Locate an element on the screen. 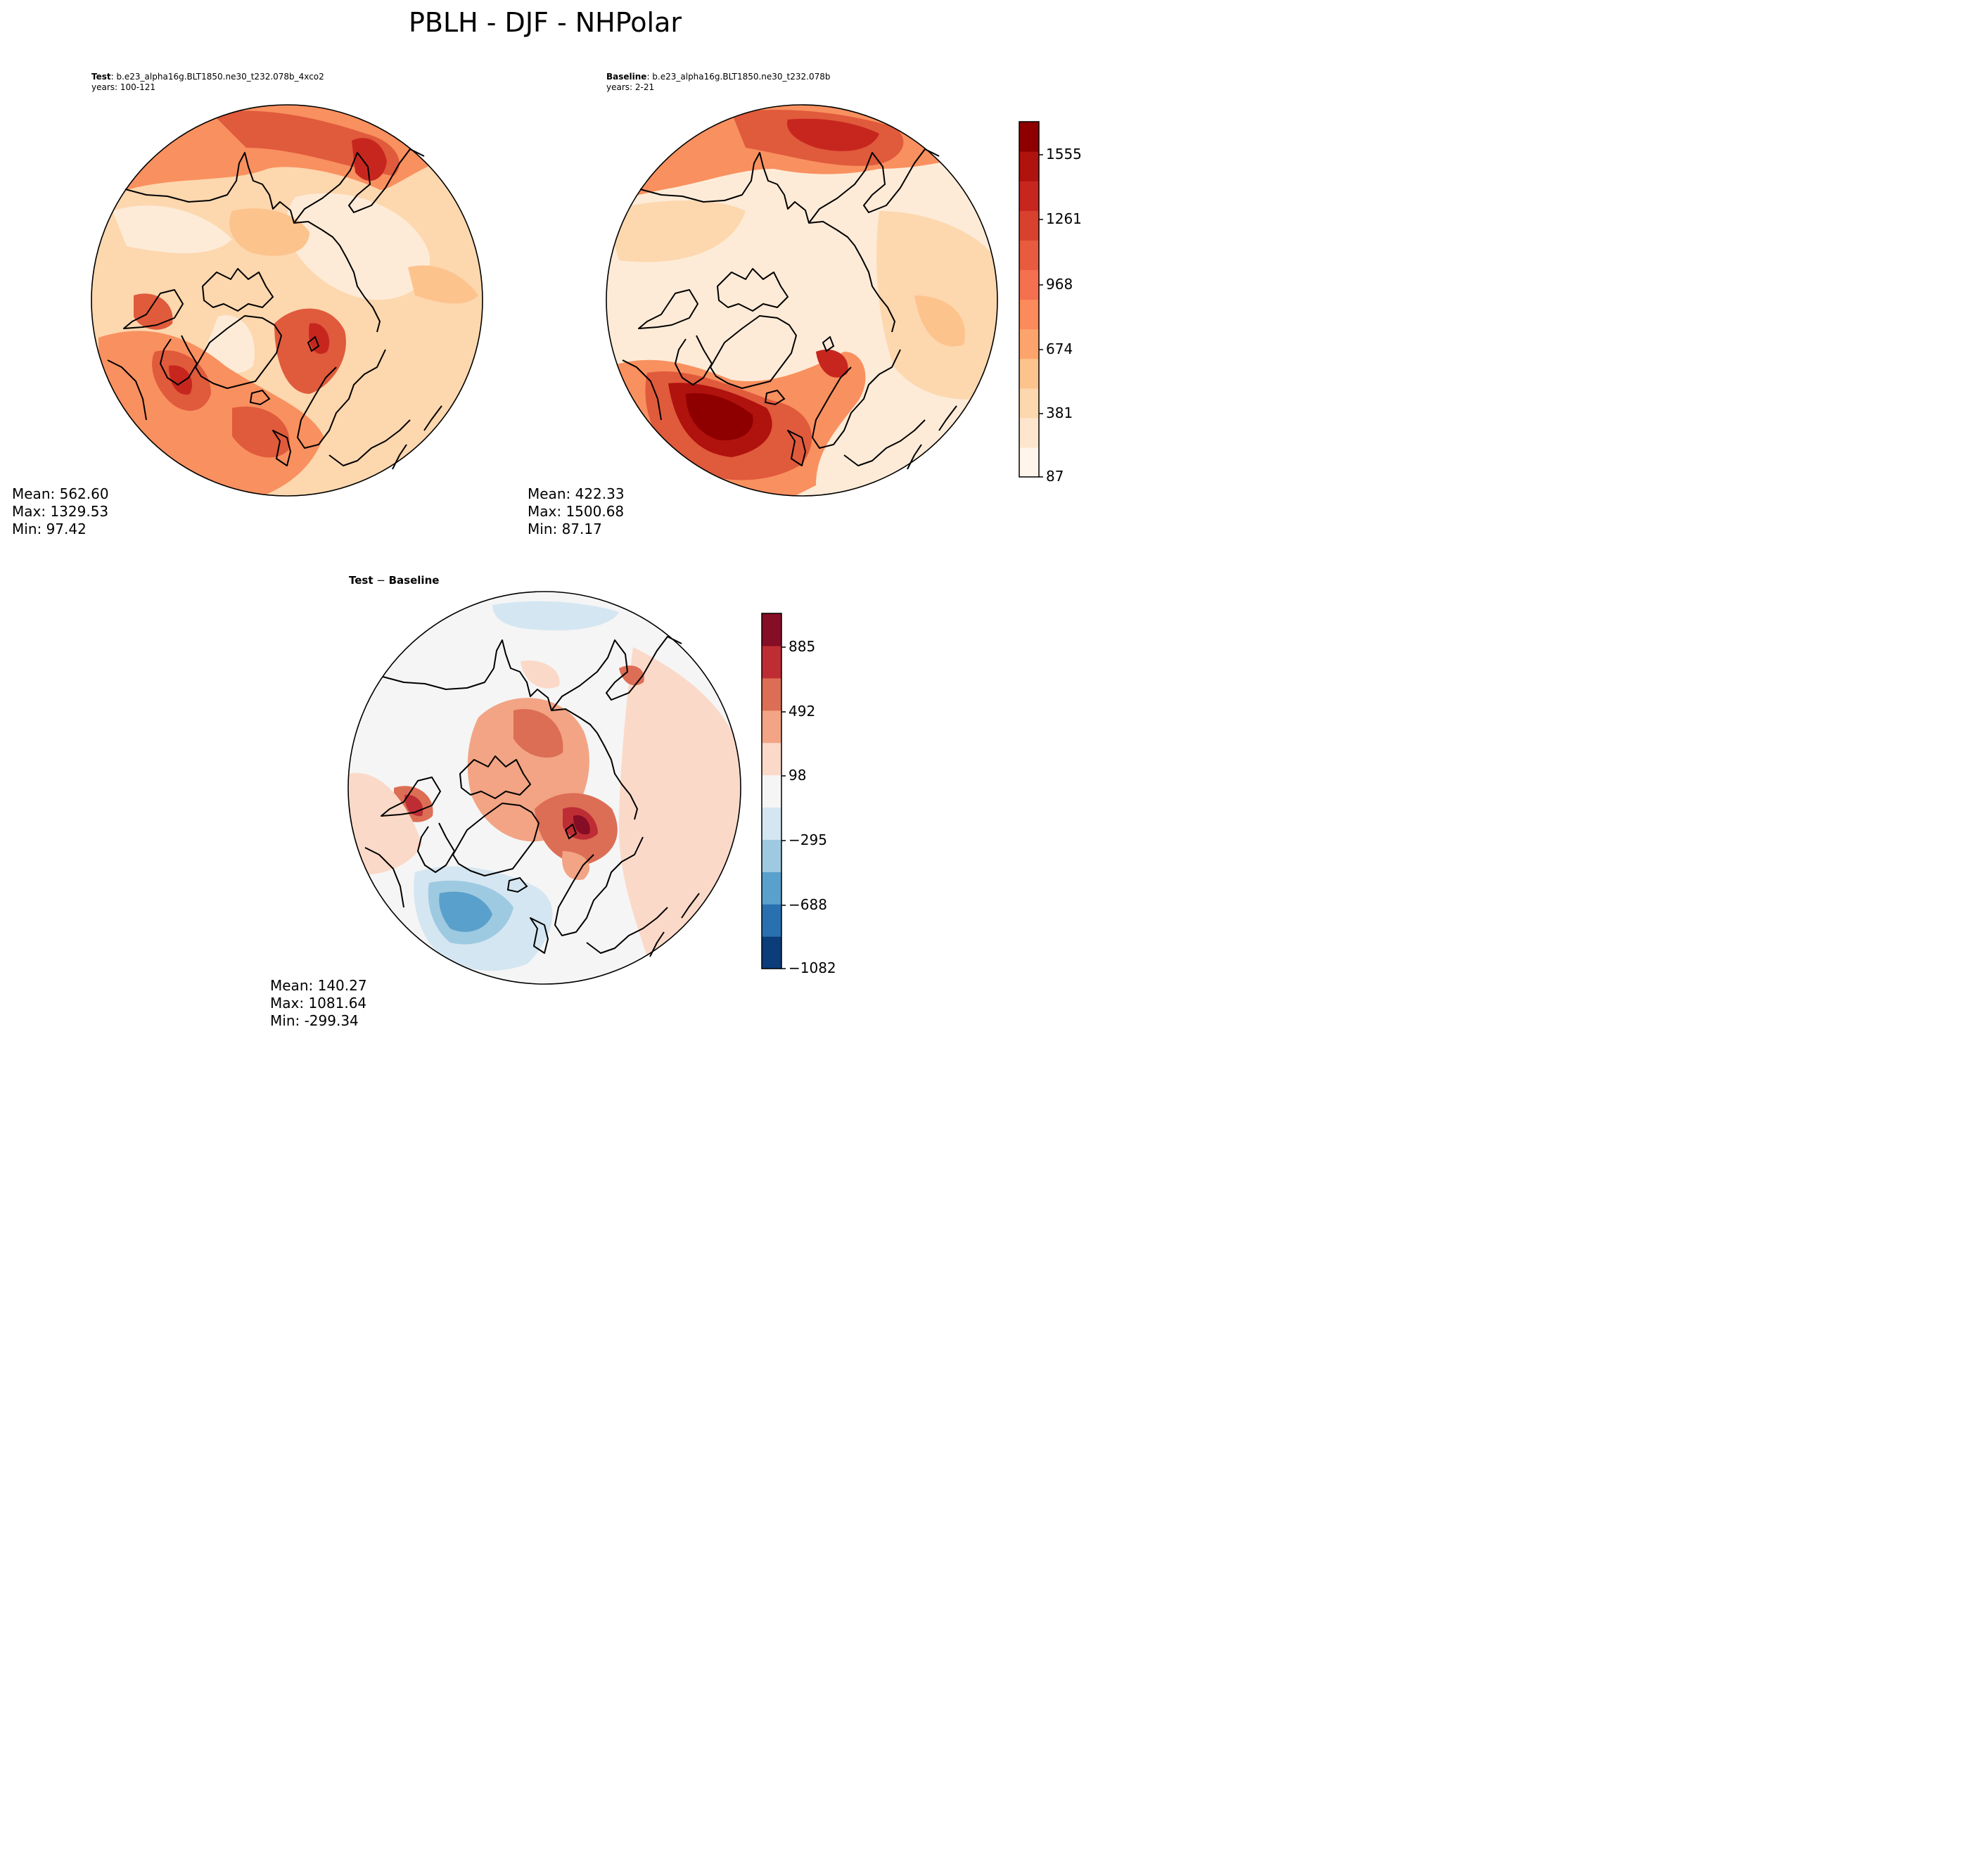  colorbar-difference is located at coordinates (774, 791).